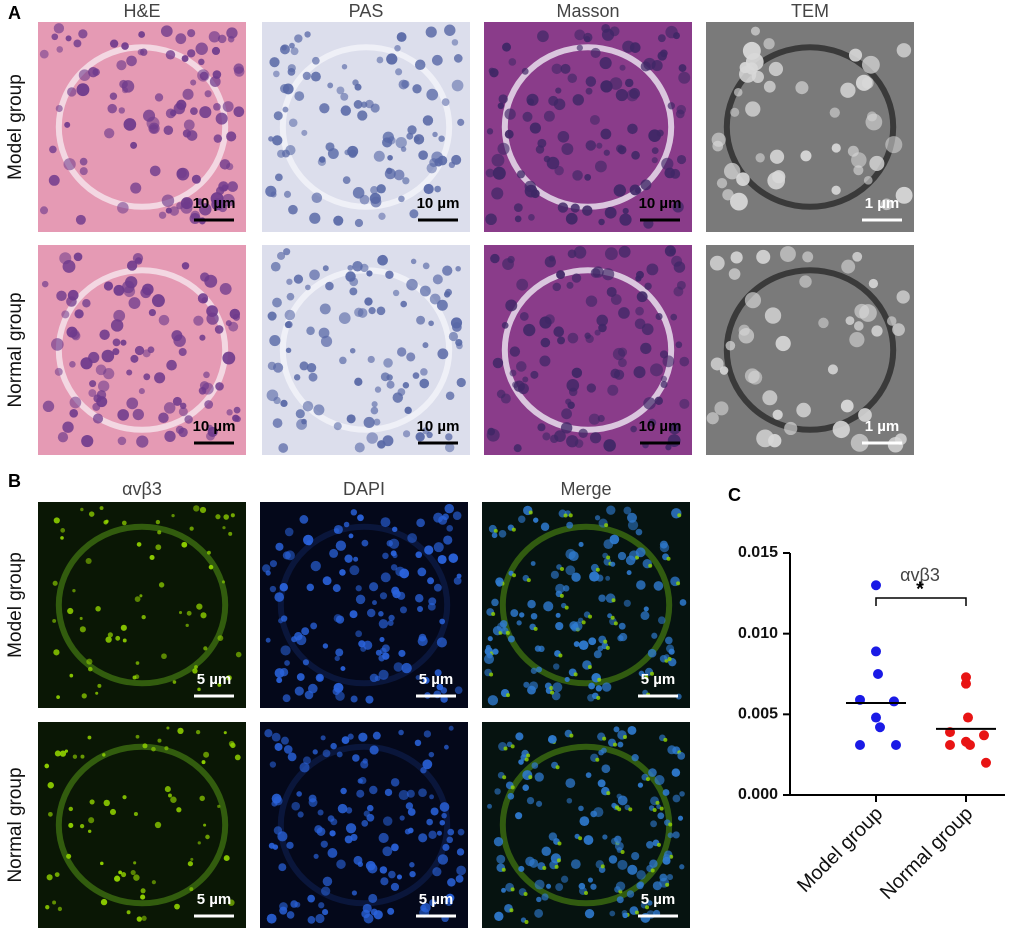  Describe the element at coordinates (734, 495) in the screenshot. I see `panel-label: C` at that location.